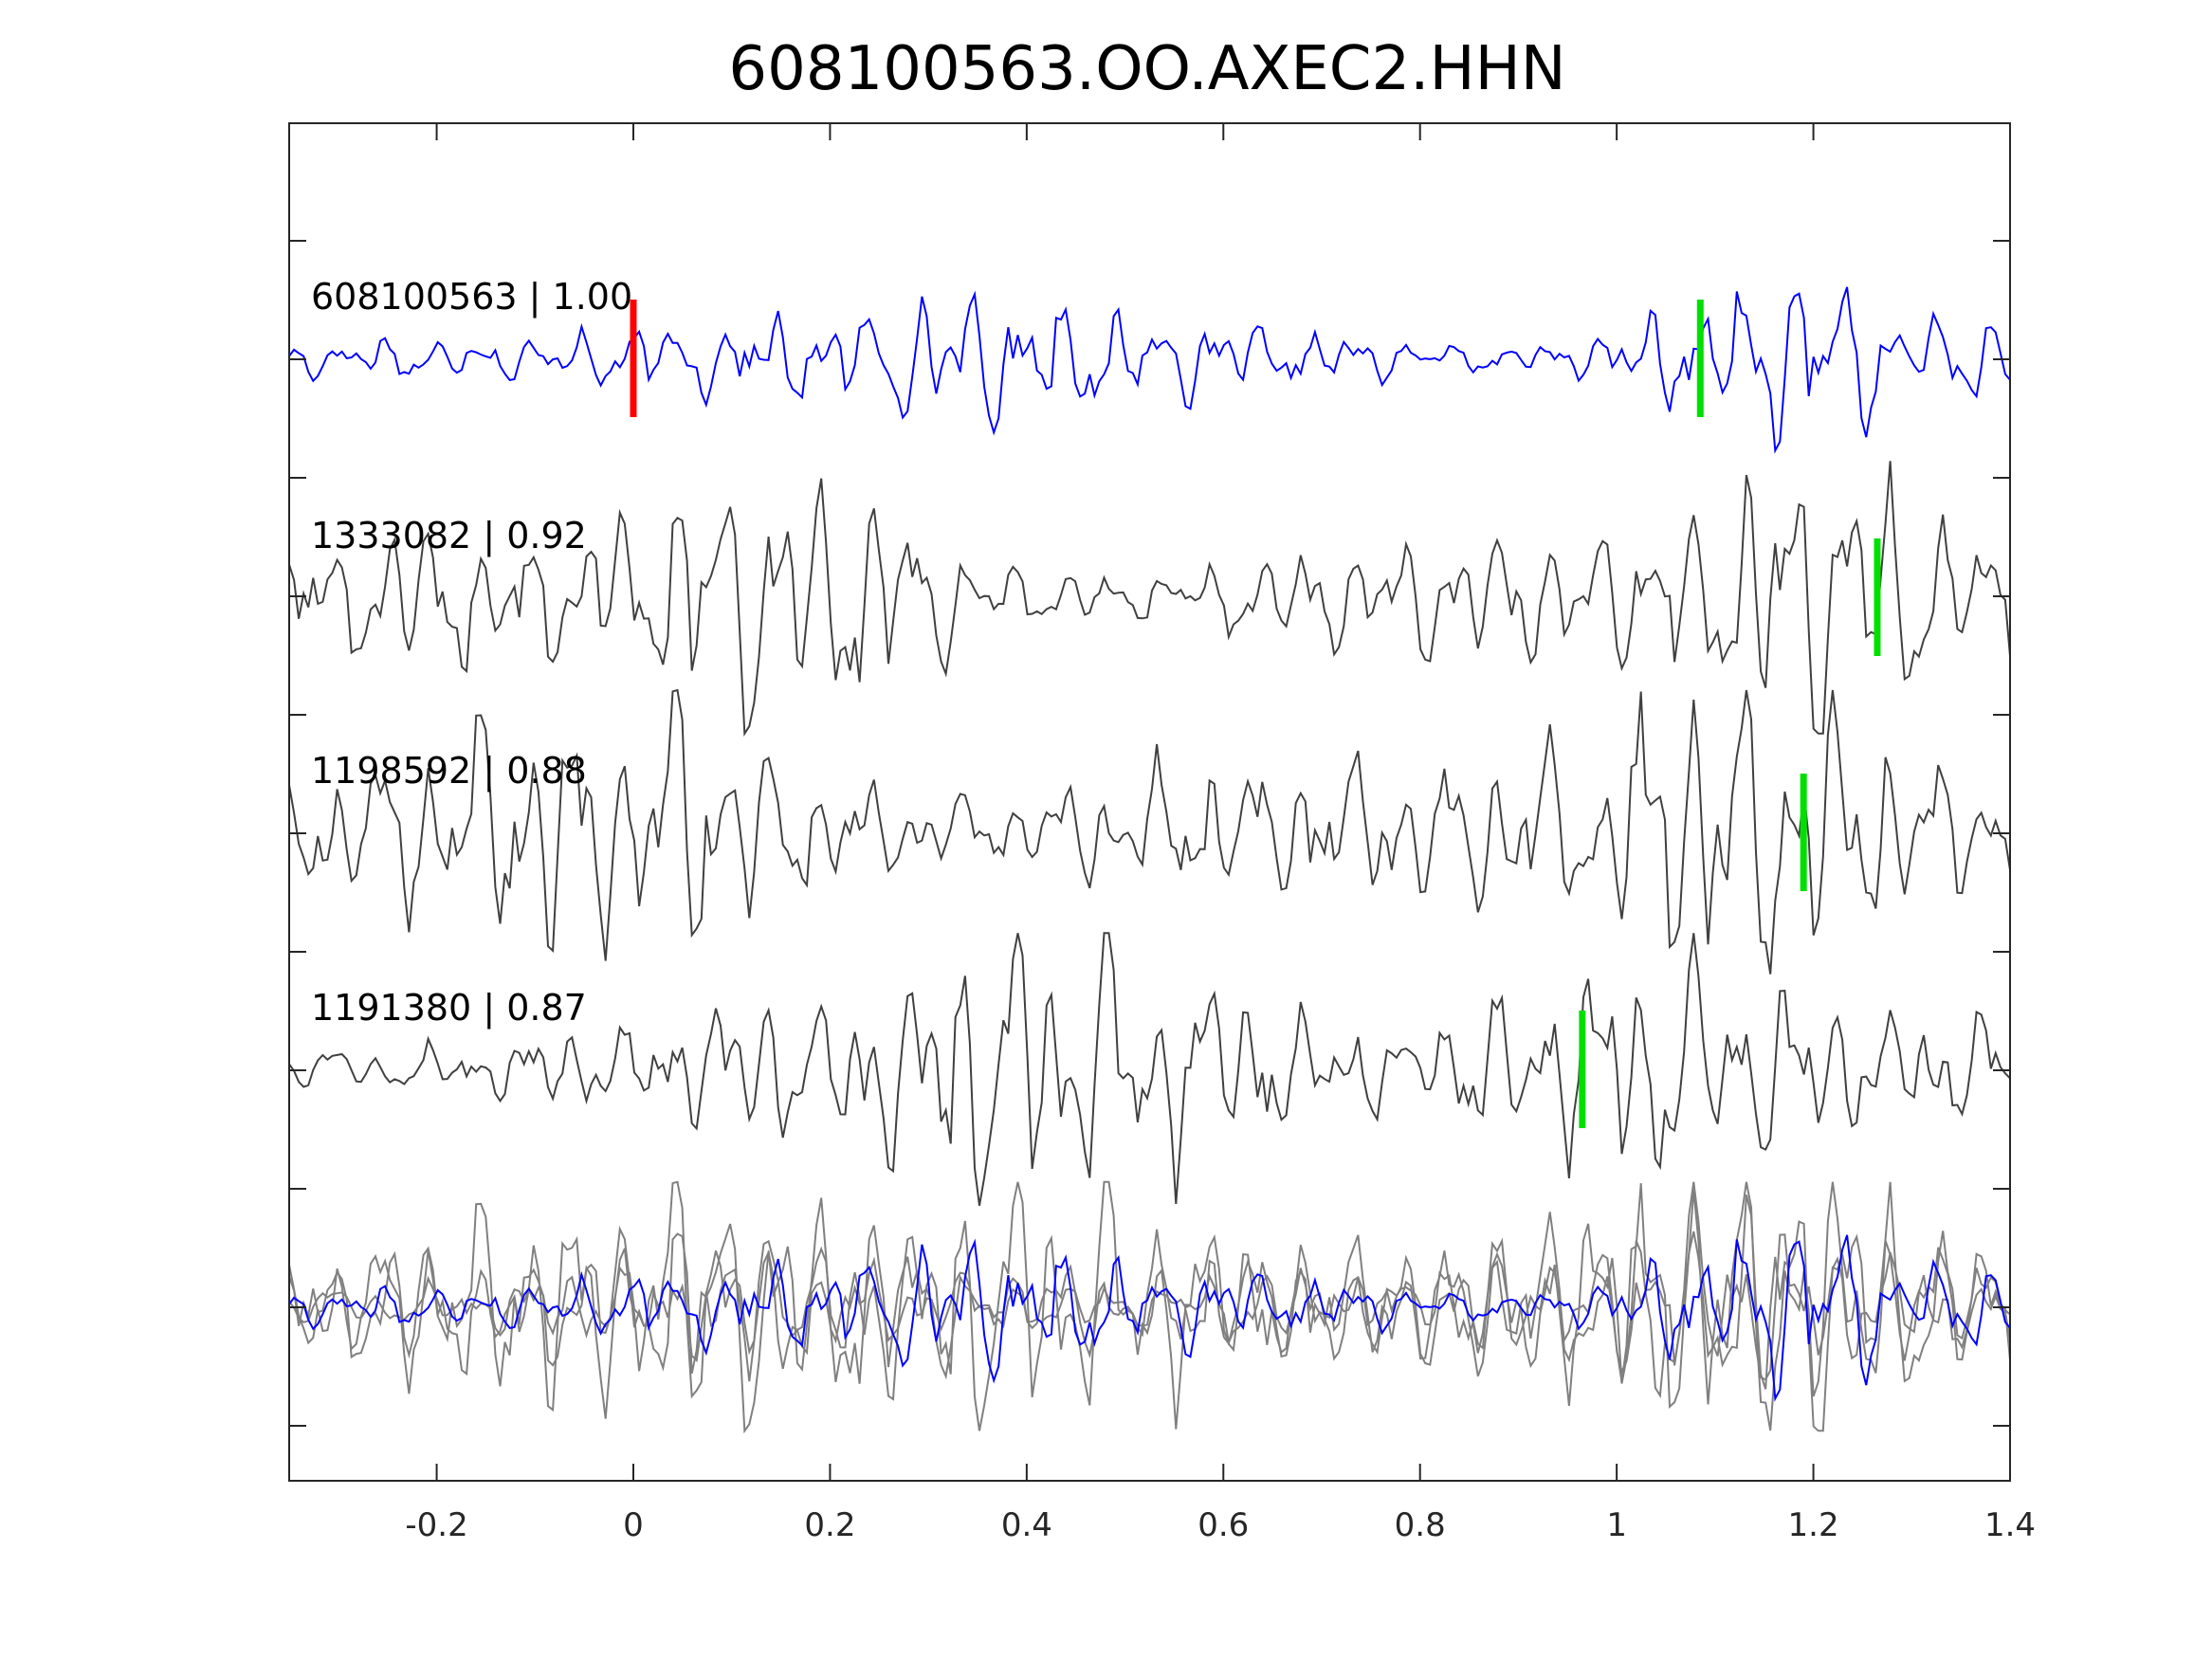 This screenshot has height=1659, width=2212. I want to click on x-tick-label: 0, so click(633, 1525).